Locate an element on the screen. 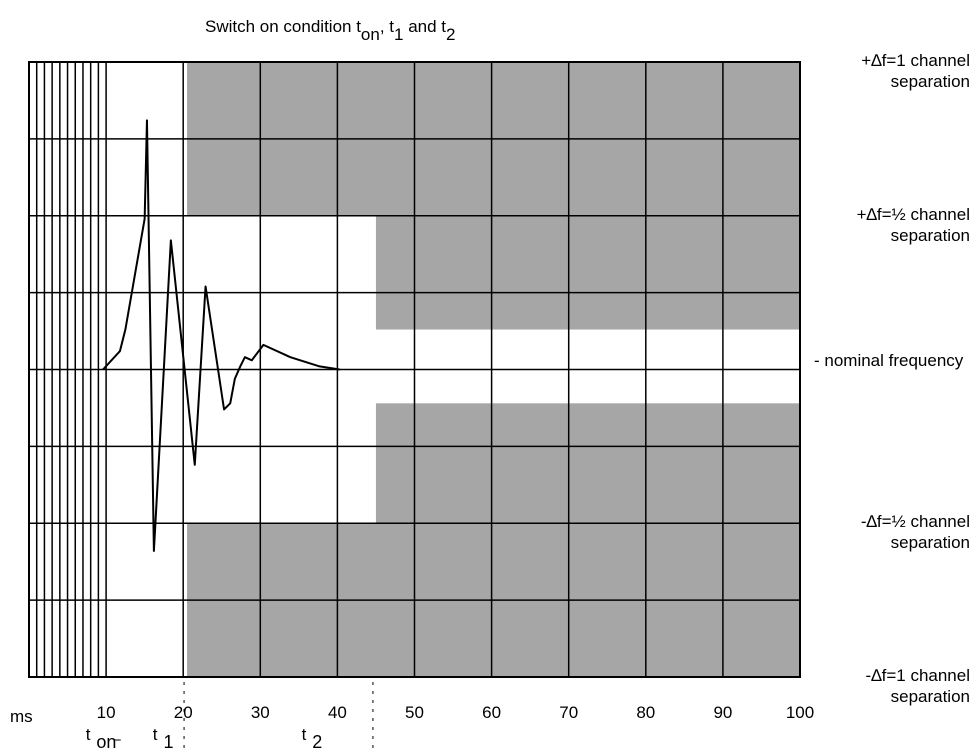 Image resolution: width=976 pixels, height=753 pixels. x-tick-label: 10 is located at coordinates (106, 712).